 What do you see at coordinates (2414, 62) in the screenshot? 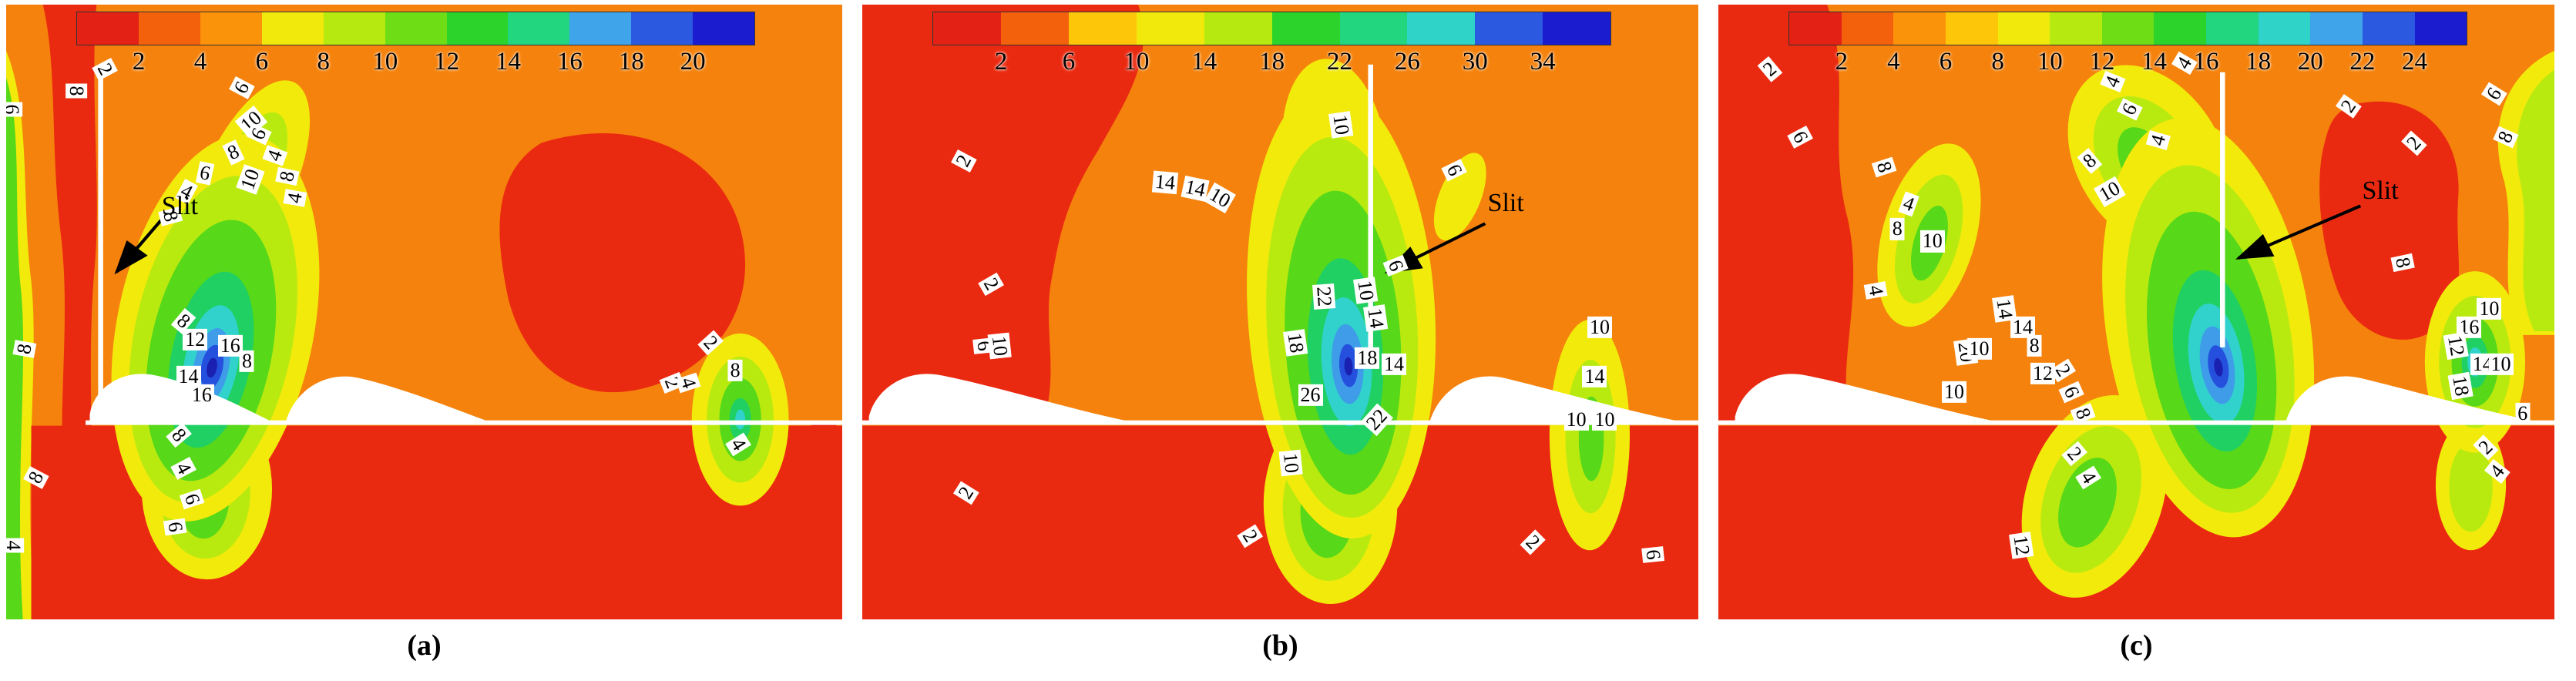
I see `colorbar-tick: 24` at bounding box center [2414, 62].